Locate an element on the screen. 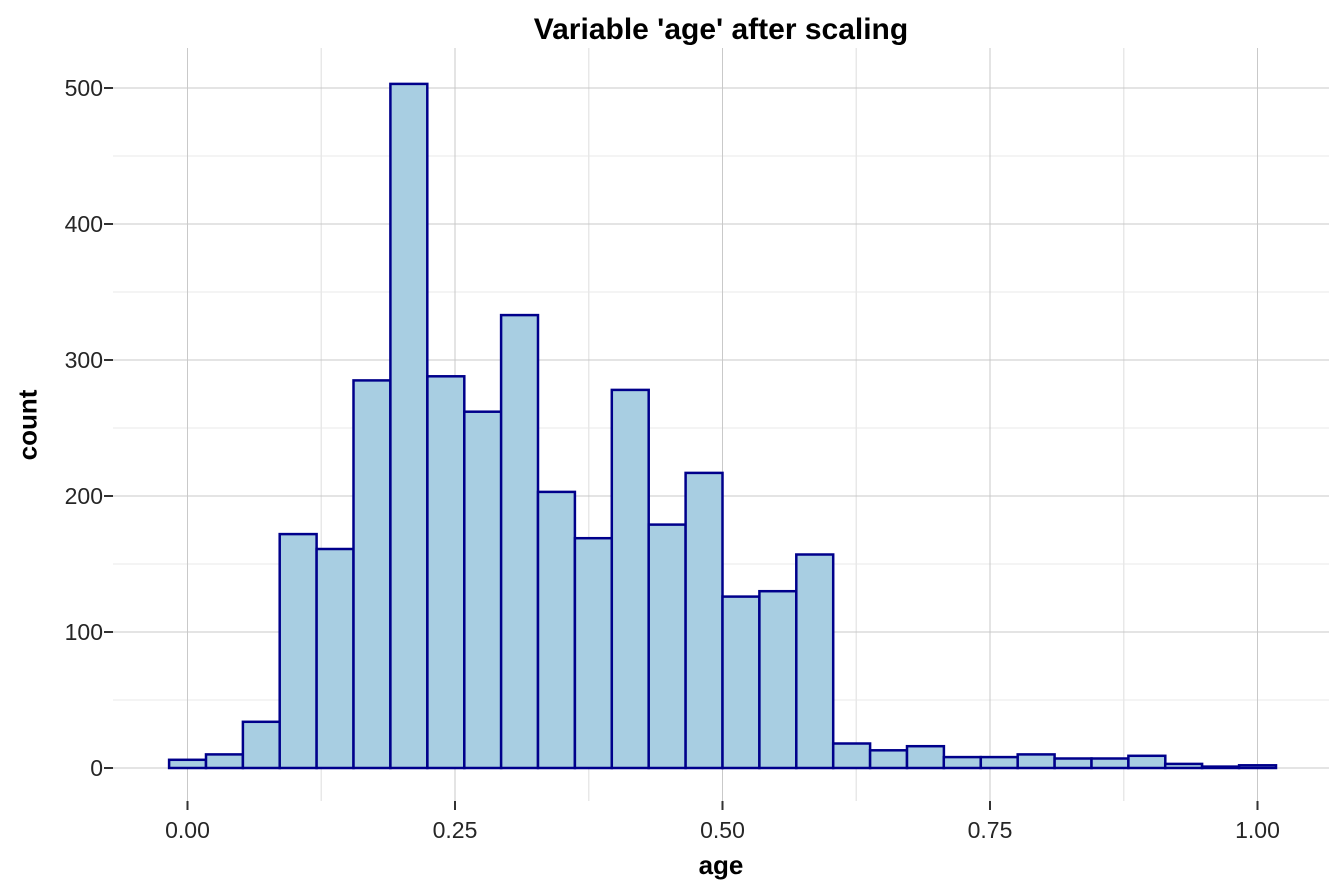  y-tick-label: 500 is located at coordinates (84, 88).